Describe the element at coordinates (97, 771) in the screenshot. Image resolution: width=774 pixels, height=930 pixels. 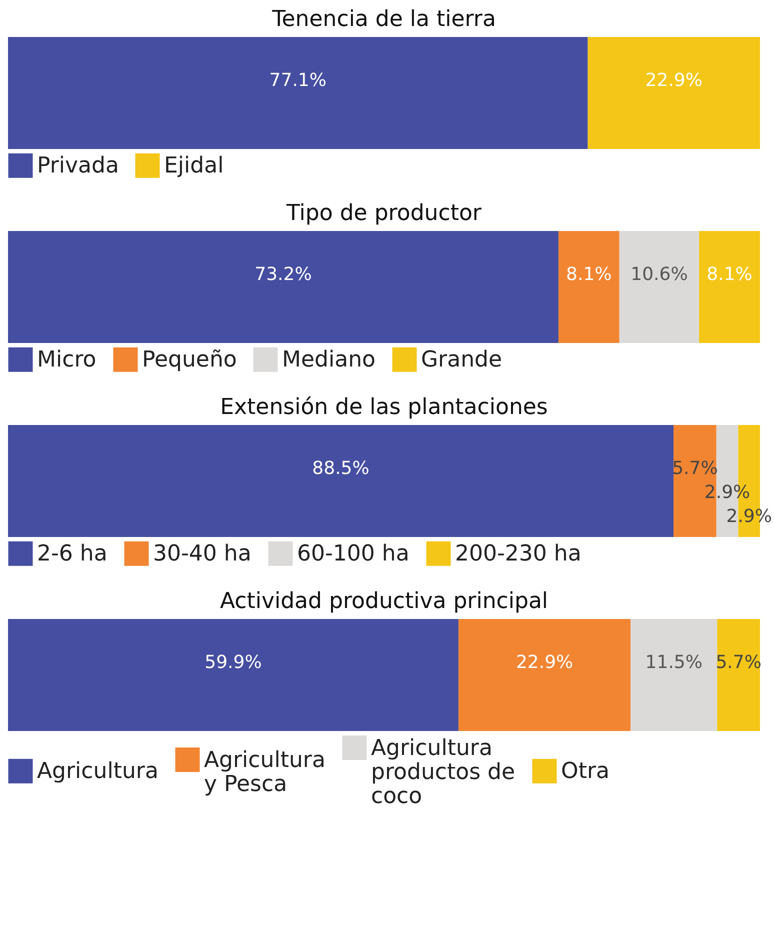
I see `series-label: Agricultura` at that location.